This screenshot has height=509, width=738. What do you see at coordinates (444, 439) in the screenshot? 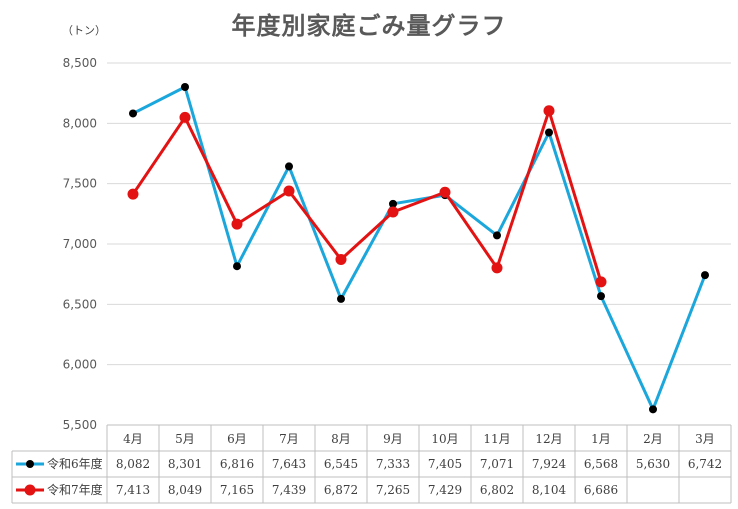
I see `x-category-label: 10月` at bounding box center [444, 439].